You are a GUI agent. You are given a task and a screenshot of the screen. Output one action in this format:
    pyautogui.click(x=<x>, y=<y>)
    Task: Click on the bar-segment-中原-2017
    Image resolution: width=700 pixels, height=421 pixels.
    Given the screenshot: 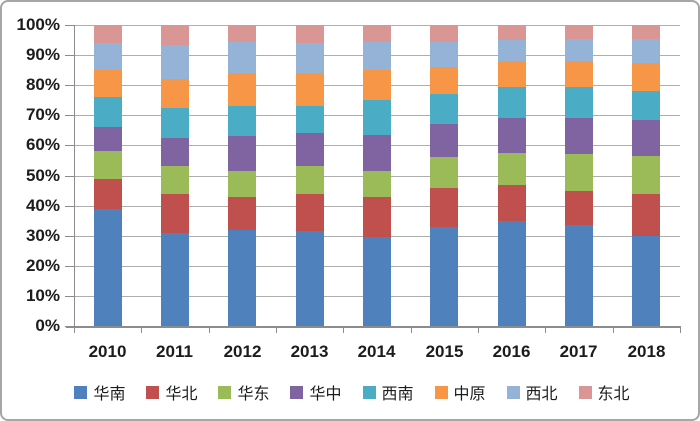 What is the action you would take?
    pyautogui.click(x=579, y=74)
    